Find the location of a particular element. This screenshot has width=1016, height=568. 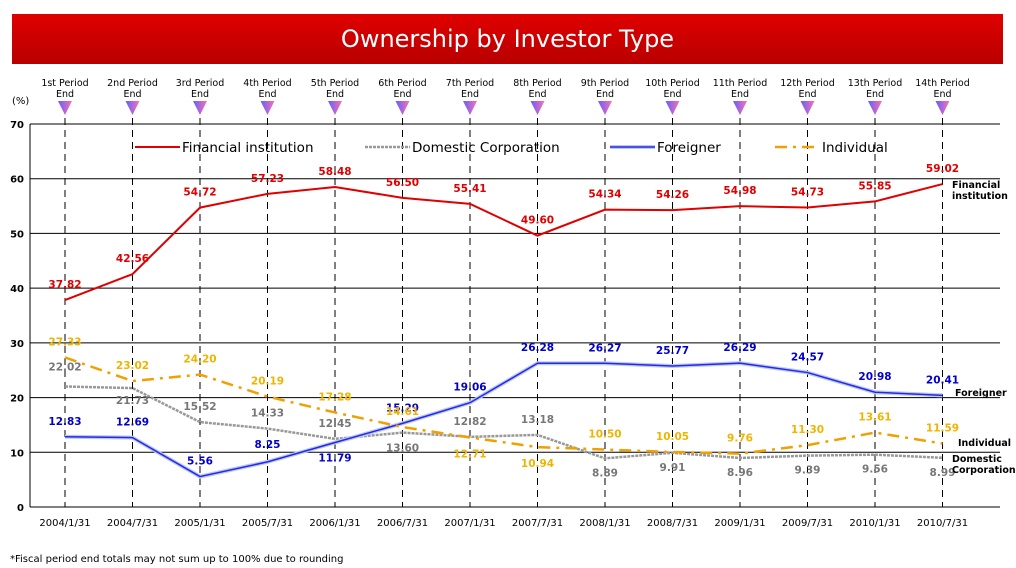

period-label: 11th Period End is located at coordinates (740, 89).